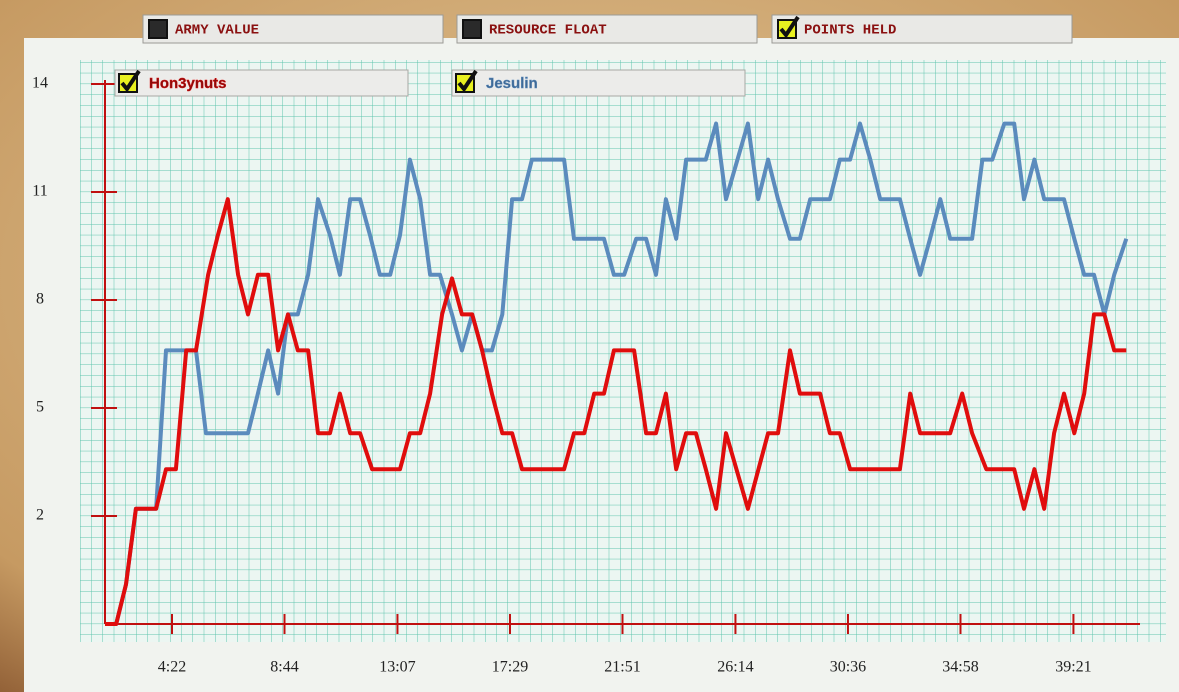 The height and width of the screenshot is (692, 1179). Describe the element at coordinates (40, 83) in the screenshot. I see `y-tick-label: 14` at that location.